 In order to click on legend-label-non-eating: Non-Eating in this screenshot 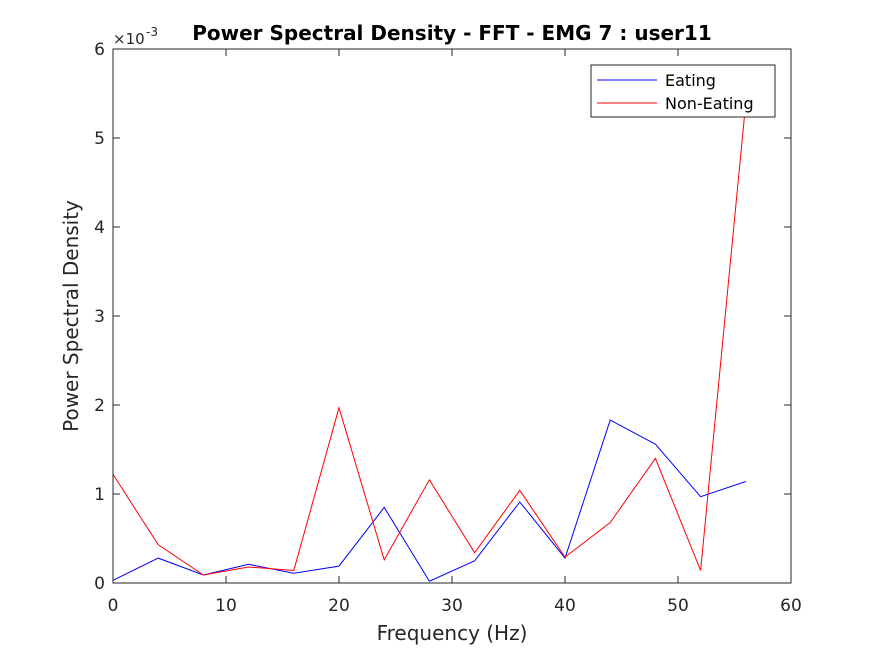, I will do `click(709, 103)`.